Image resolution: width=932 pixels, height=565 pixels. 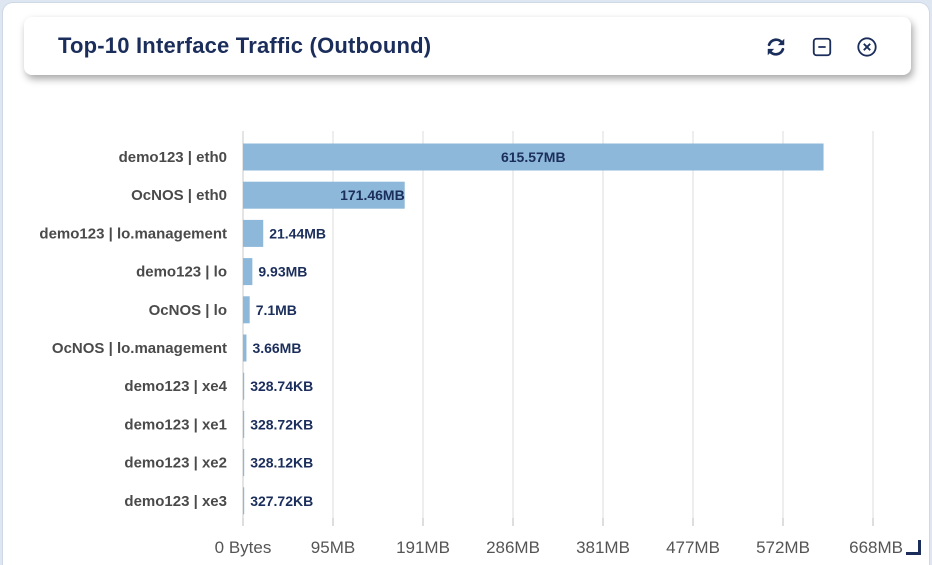 I want to click on category-label: demo123 | xe3, so click(x=175, y=501).